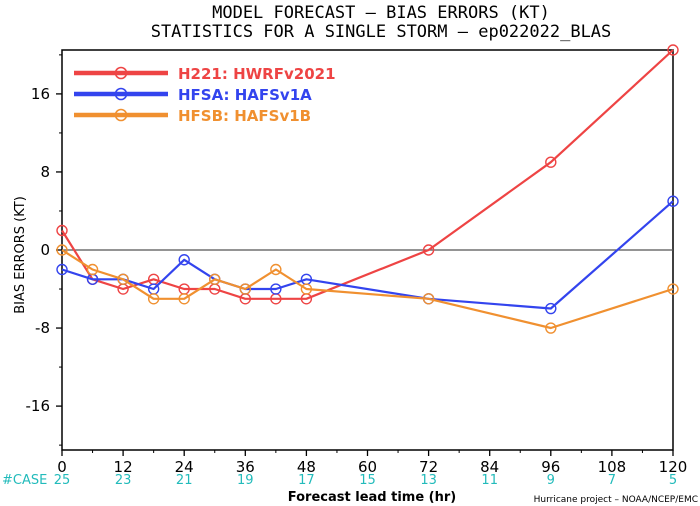 The image size is (700, 506). I want to click on x-tick-label: 12, so click(123, 467).